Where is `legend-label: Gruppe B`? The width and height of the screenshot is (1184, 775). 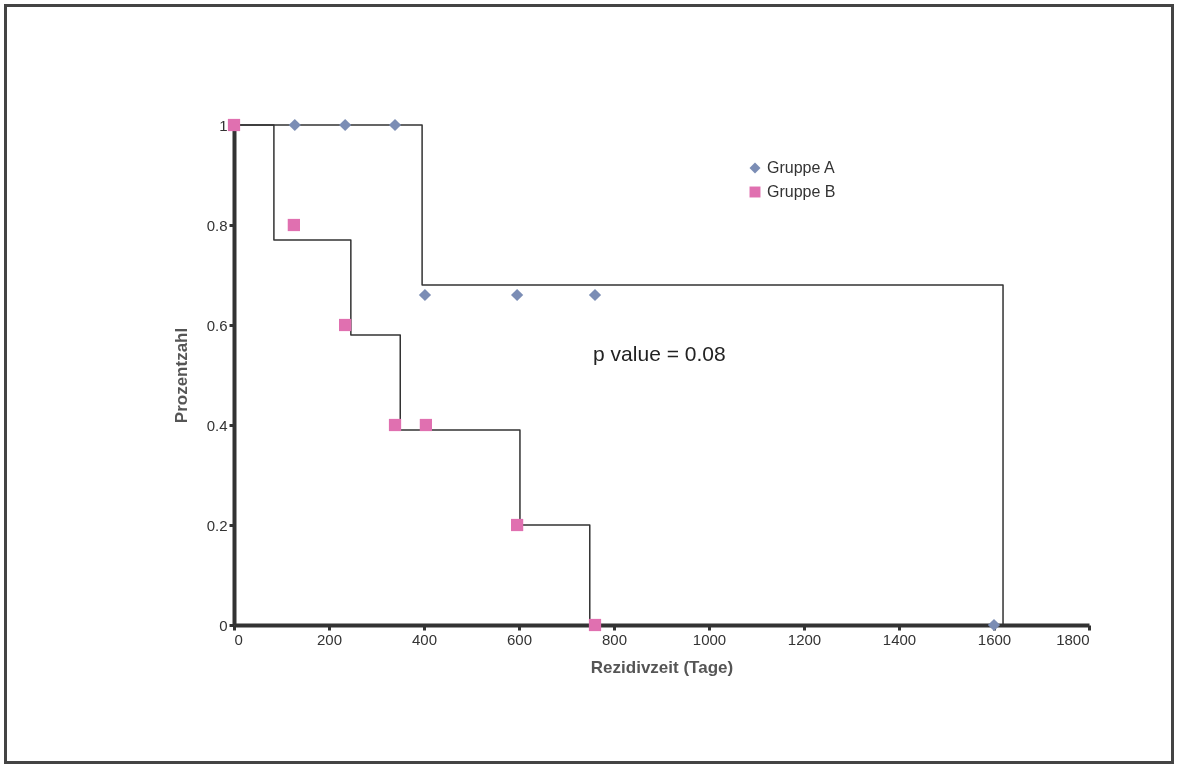 legend-label: Gruppe B is located at coordinates (801, 191).